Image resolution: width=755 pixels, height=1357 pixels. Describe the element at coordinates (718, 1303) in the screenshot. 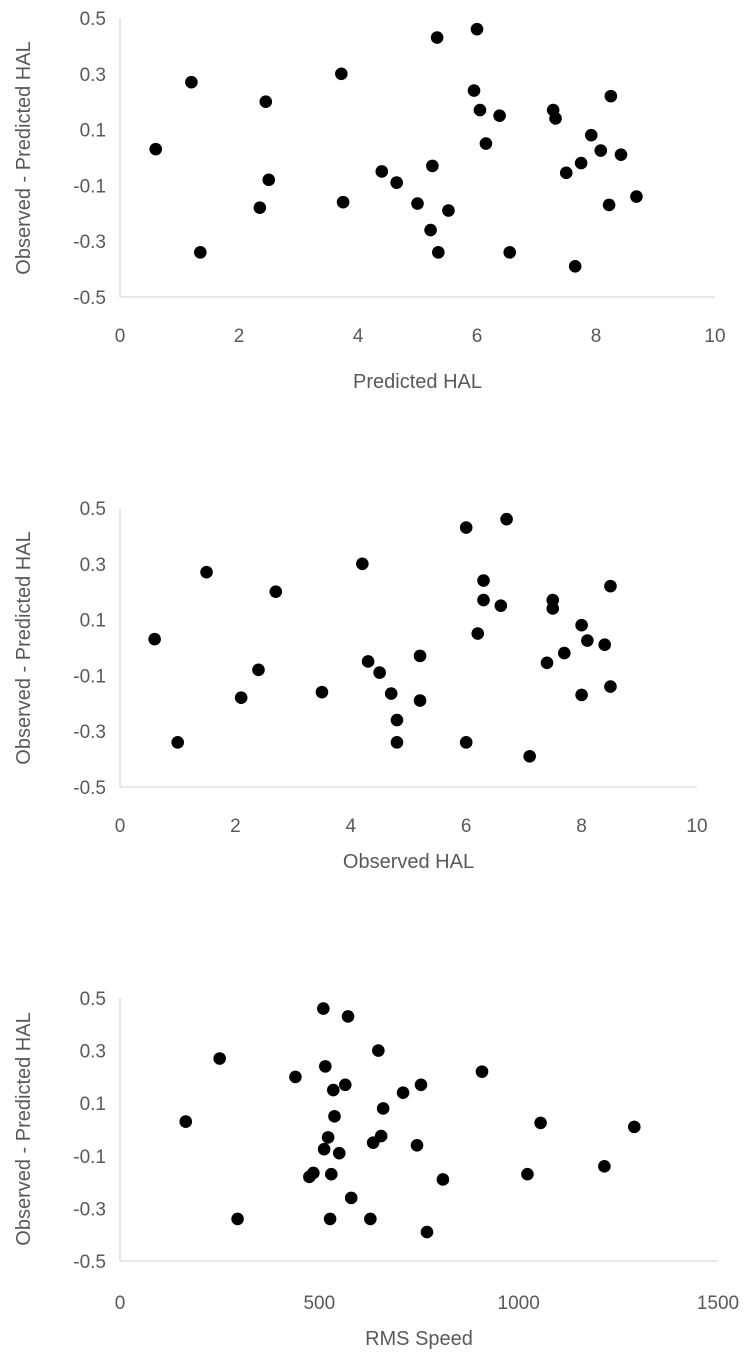

I see `x-tick-label: 1500` at that location.